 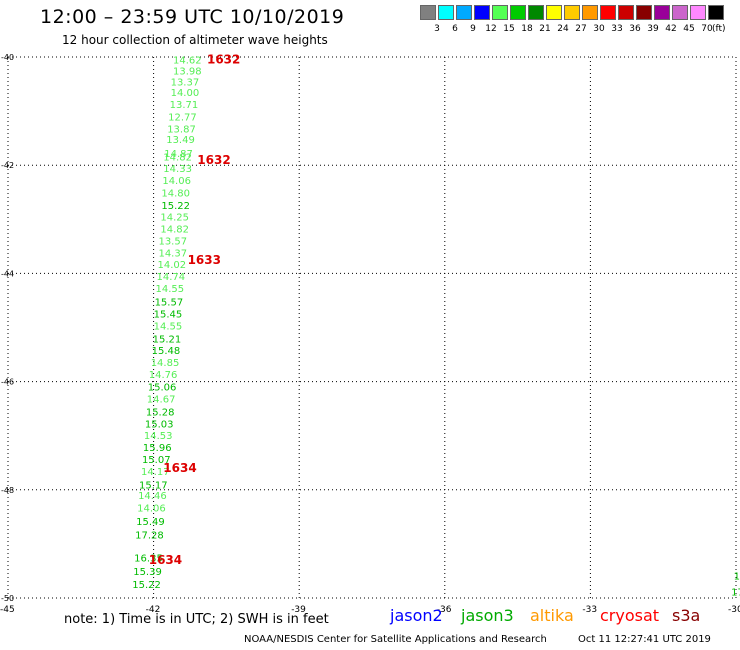 I want to click on swh-value: 14.67, so click(x=161, y=399).